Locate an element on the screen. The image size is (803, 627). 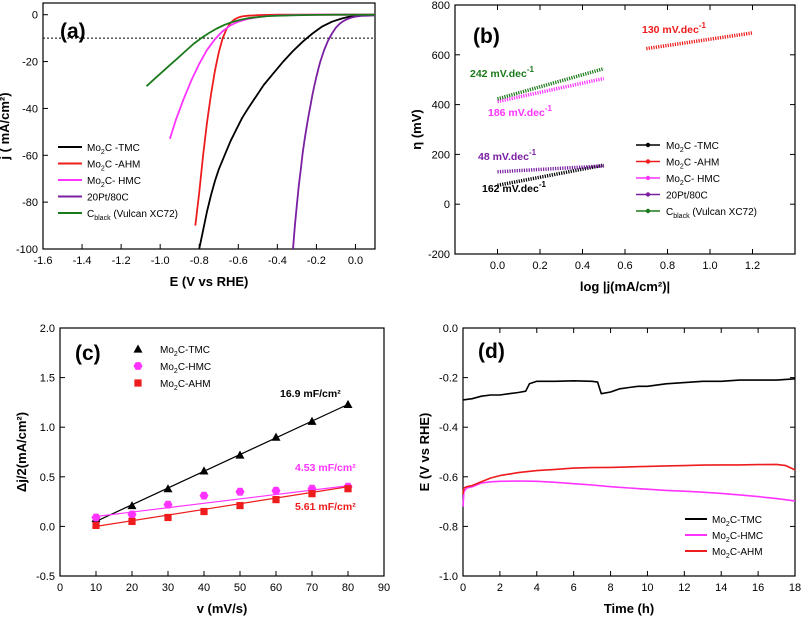
slope-value: 186 mV.dec is located at coordinates (516, 113).